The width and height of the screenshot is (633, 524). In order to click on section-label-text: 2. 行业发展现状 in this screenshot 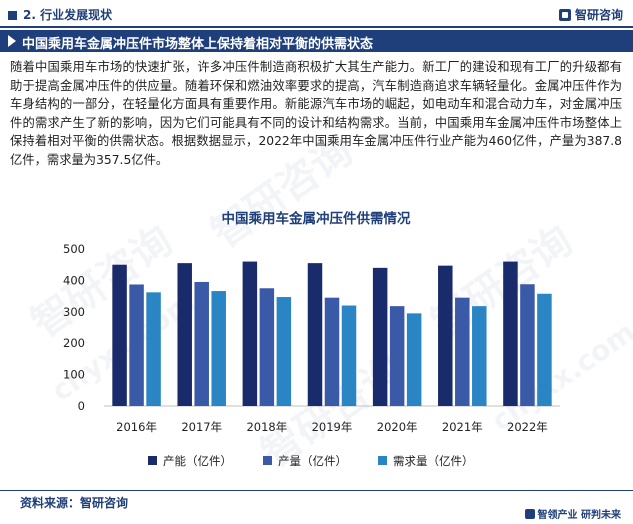, I will do `click(68, 15)`.